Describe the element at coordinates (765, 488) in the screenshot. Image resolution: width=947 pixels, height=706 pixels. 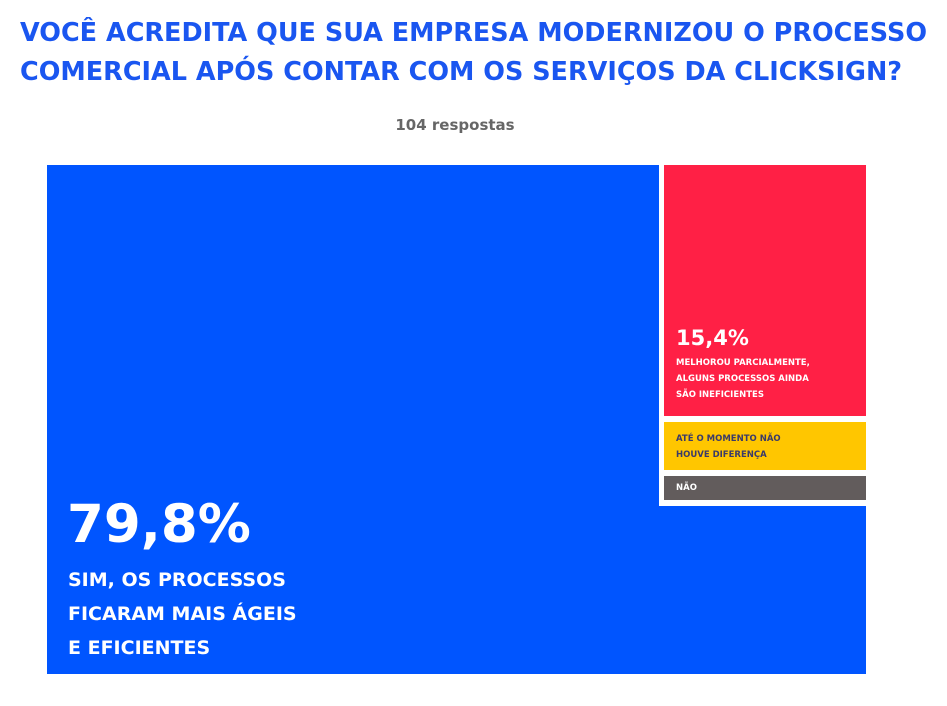
I see `treemap-tile-nao: NÃO` at that location.